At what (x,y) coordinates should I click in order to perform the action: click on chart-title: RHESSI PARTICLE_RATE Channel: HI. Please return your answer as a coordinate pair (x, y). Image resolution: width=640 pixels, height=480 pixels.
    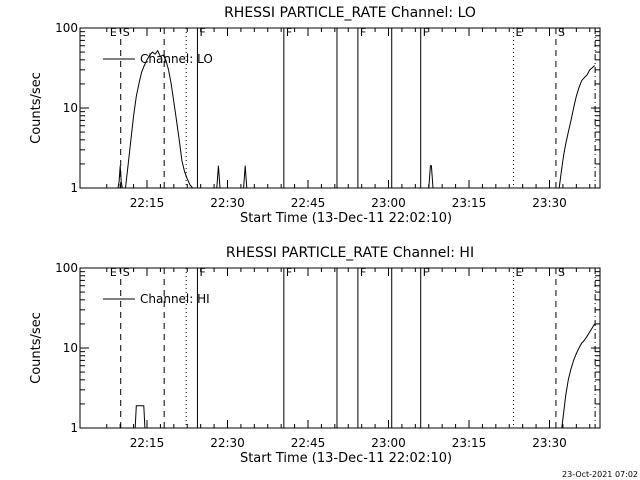
    Looking at the image, I should click on (350, 253).